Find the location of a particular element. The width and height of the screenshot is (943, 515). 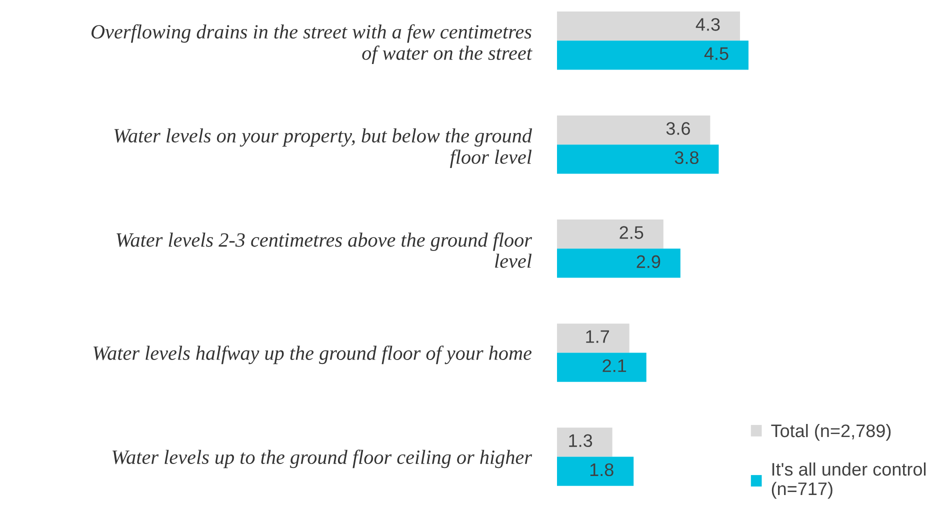

data-label: 2.9 is located at coordinates (648, 261).